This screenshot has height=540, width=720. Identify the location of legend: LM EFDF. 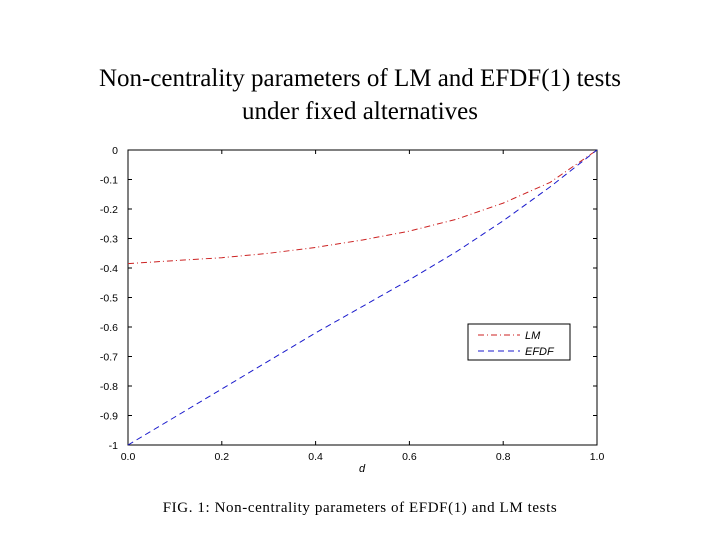
(519, 342).